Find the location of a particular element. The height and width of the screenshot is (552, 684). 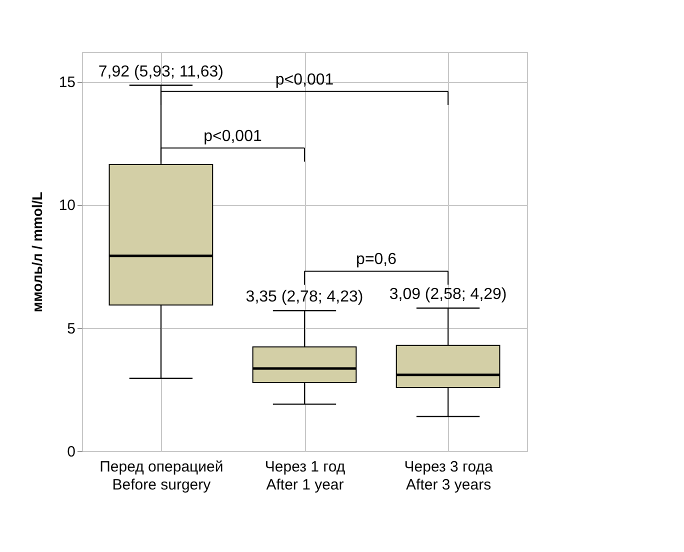

y-tick-label: 10 is located at coordinates (67, 205).